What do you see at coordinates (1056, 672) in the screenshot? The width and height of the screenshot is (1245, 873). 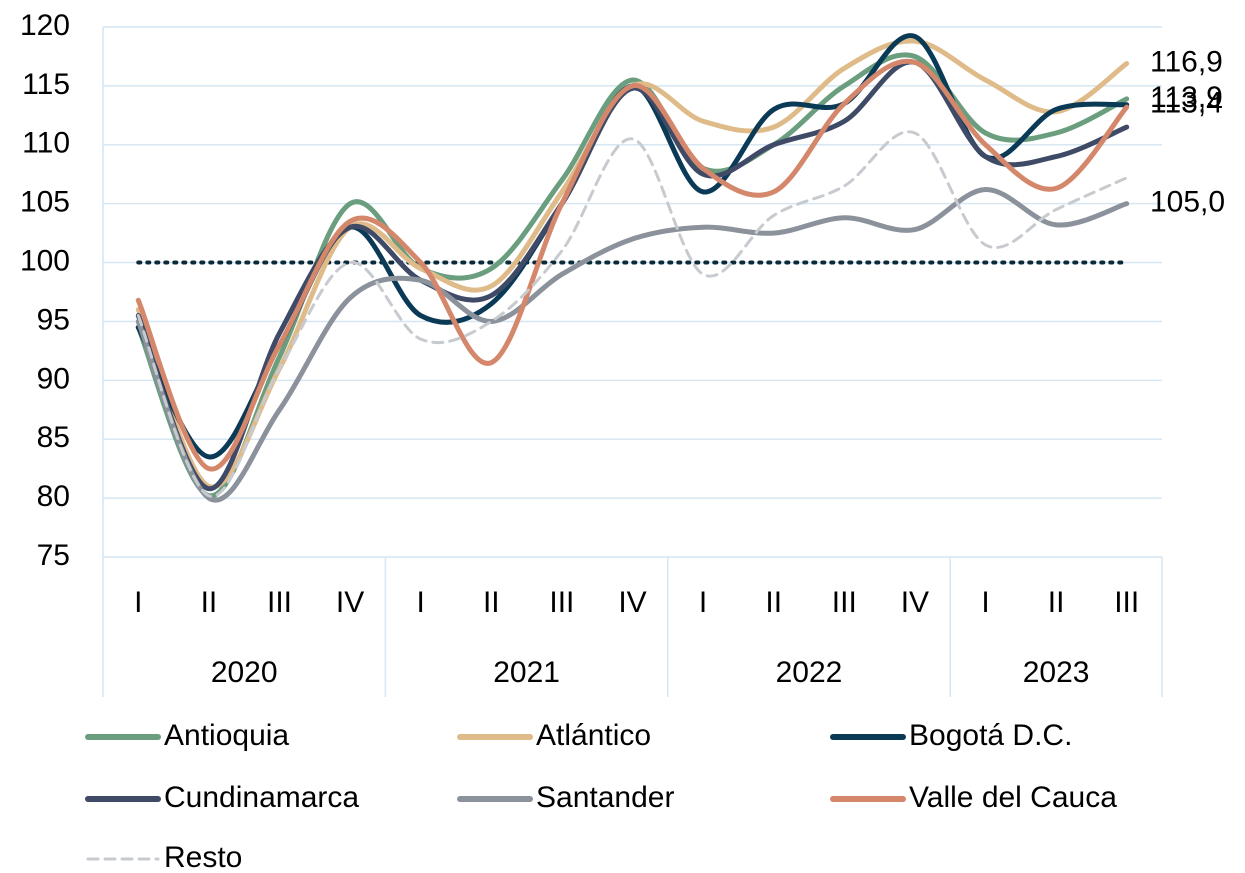 I see `x-group-label: 2023` at bounding box center [1056, 672].